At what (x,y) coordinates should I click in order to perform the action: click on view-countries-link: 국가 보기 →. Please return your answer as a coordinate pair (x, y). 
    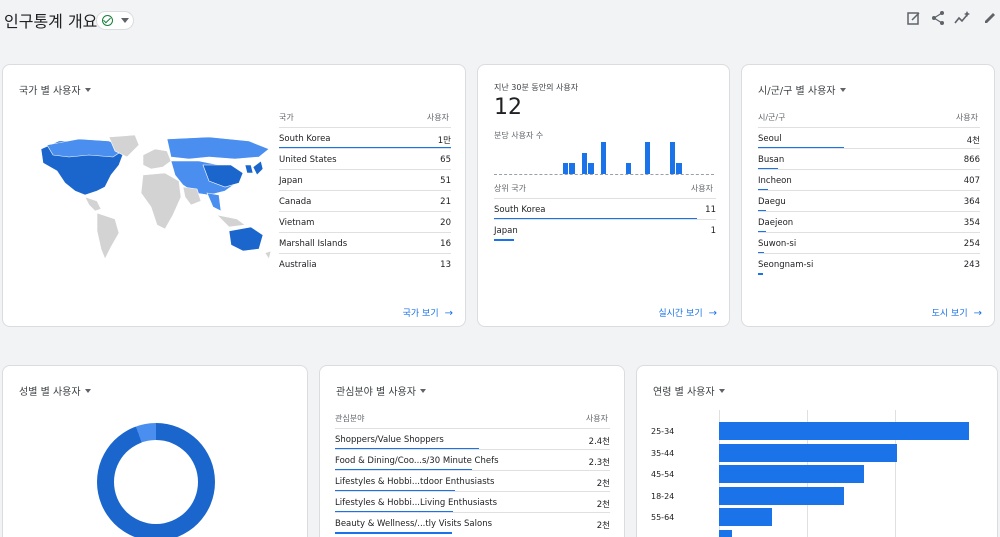
    Looking at the image, I should click on (427, 313).